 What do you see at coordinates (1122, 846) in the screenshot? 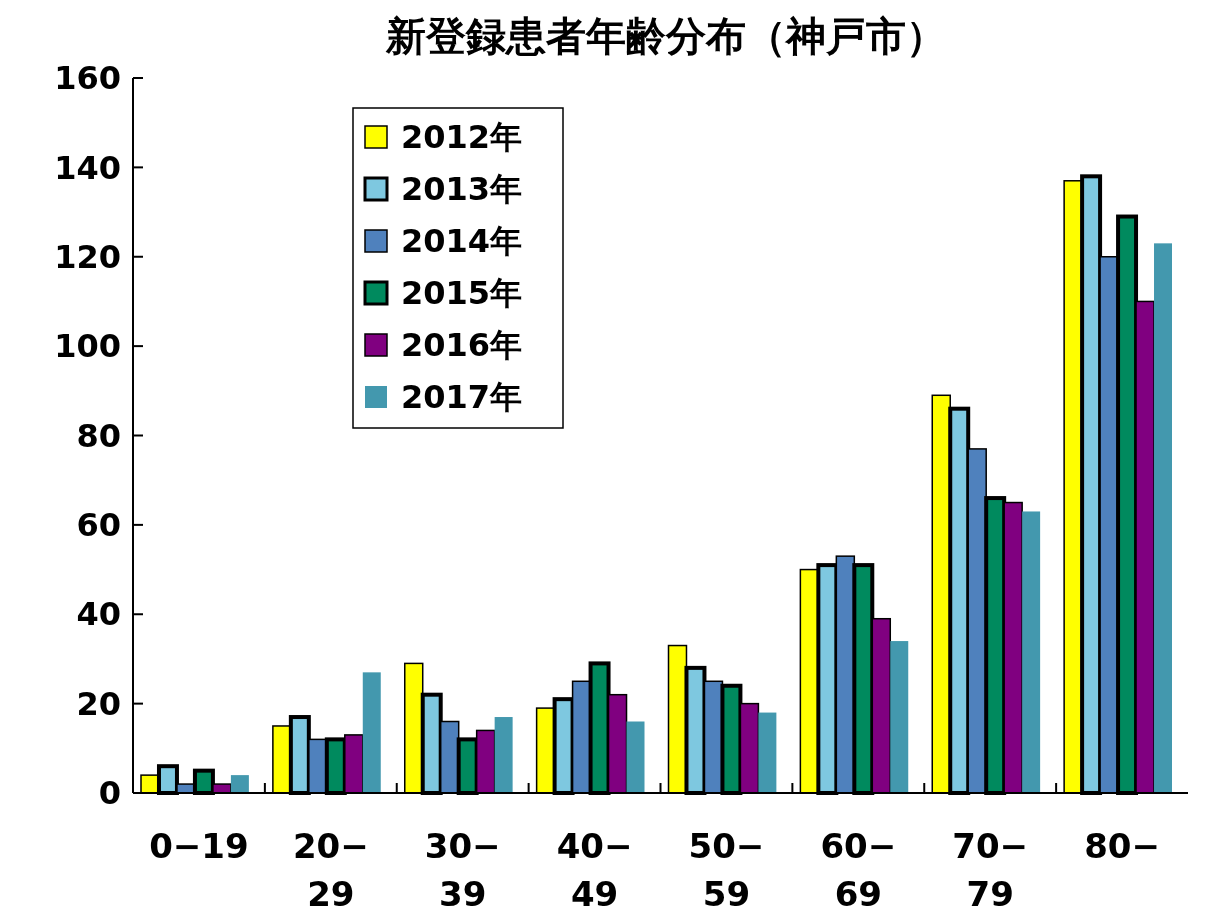
I see `x-tick-label: 80−` at bounding box center [1122, 846].